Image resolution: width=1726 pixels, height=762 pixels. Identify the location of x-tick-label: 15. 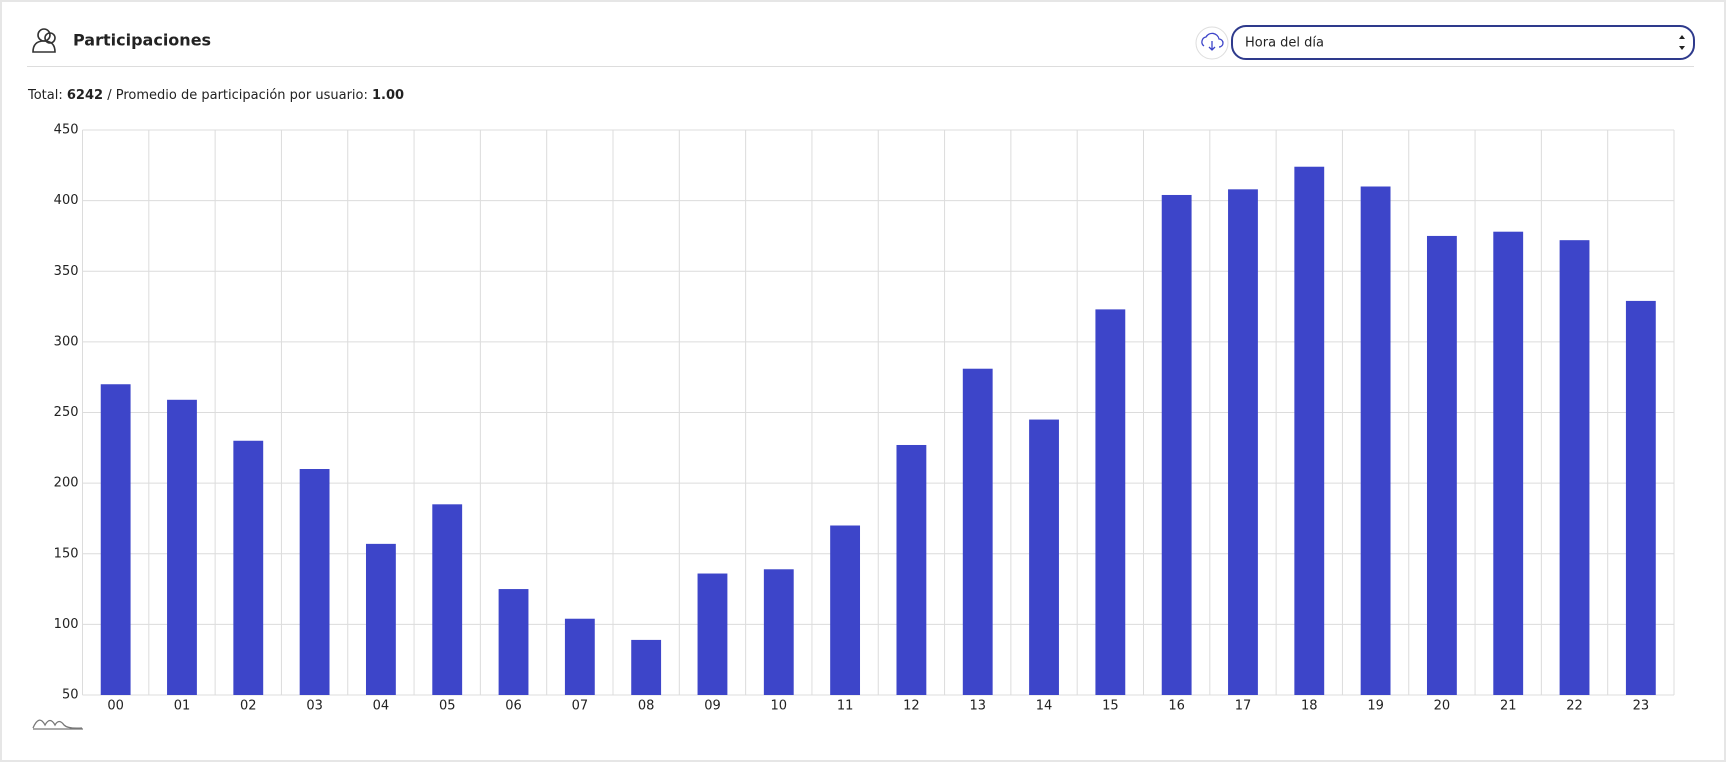
(1110, 706).